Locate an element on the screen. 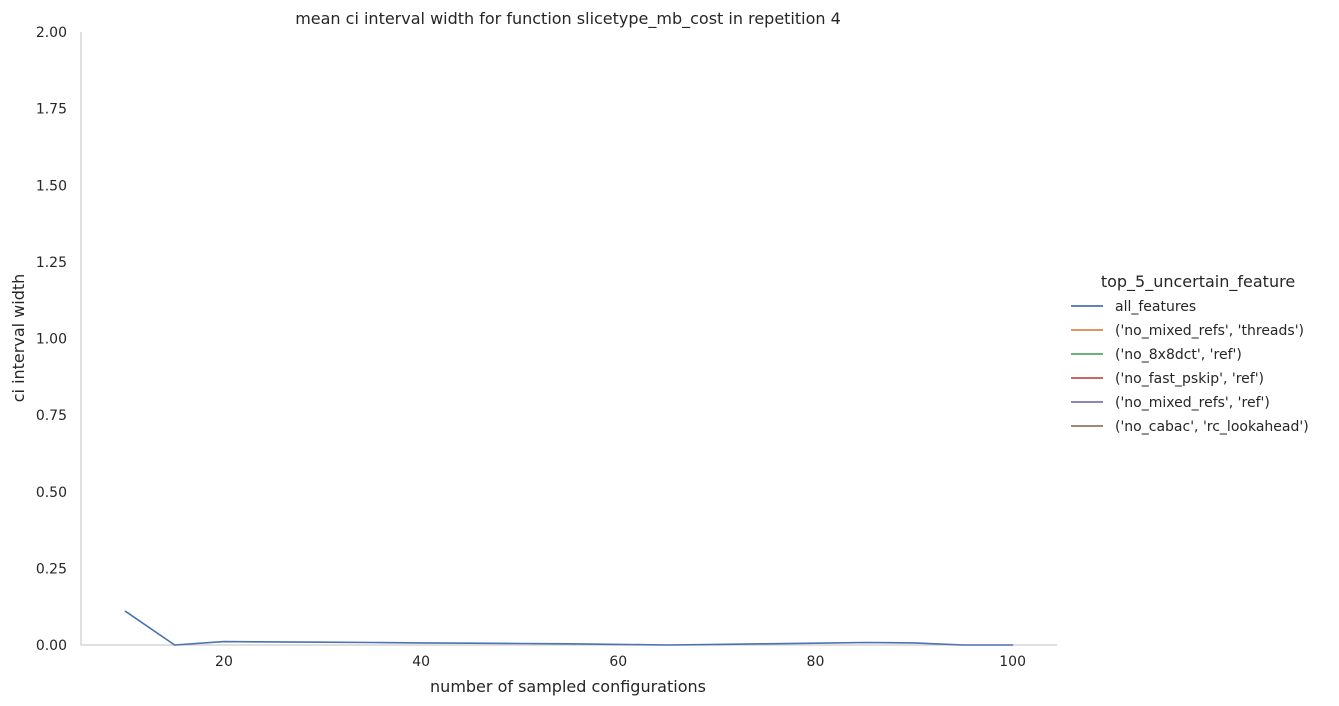 This screenshot has height=706, width=1339. legend-label: ('no_fast_pskip', 'ref') is located at coordinates (1189, 379).